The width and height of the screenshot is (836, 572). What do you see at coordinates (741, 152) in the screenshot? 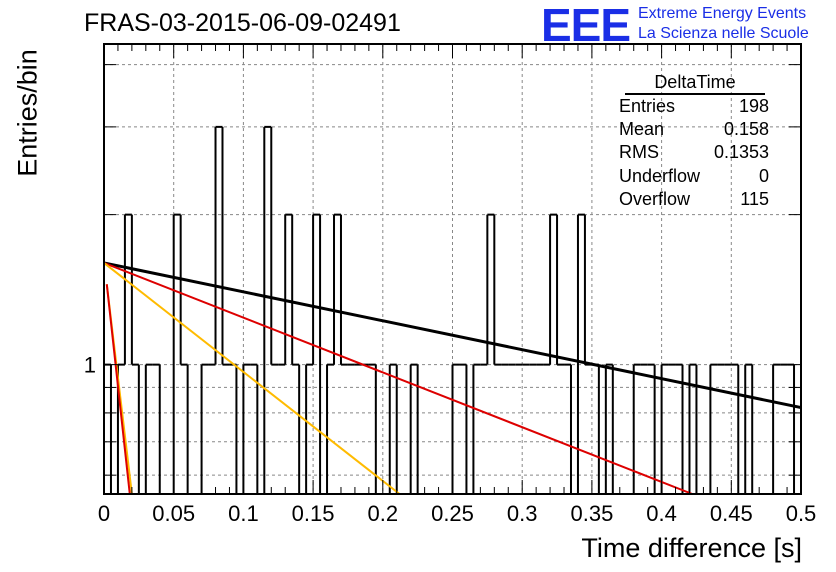
I see `stats-value: 0.1353` at bounding box center [741, 152].